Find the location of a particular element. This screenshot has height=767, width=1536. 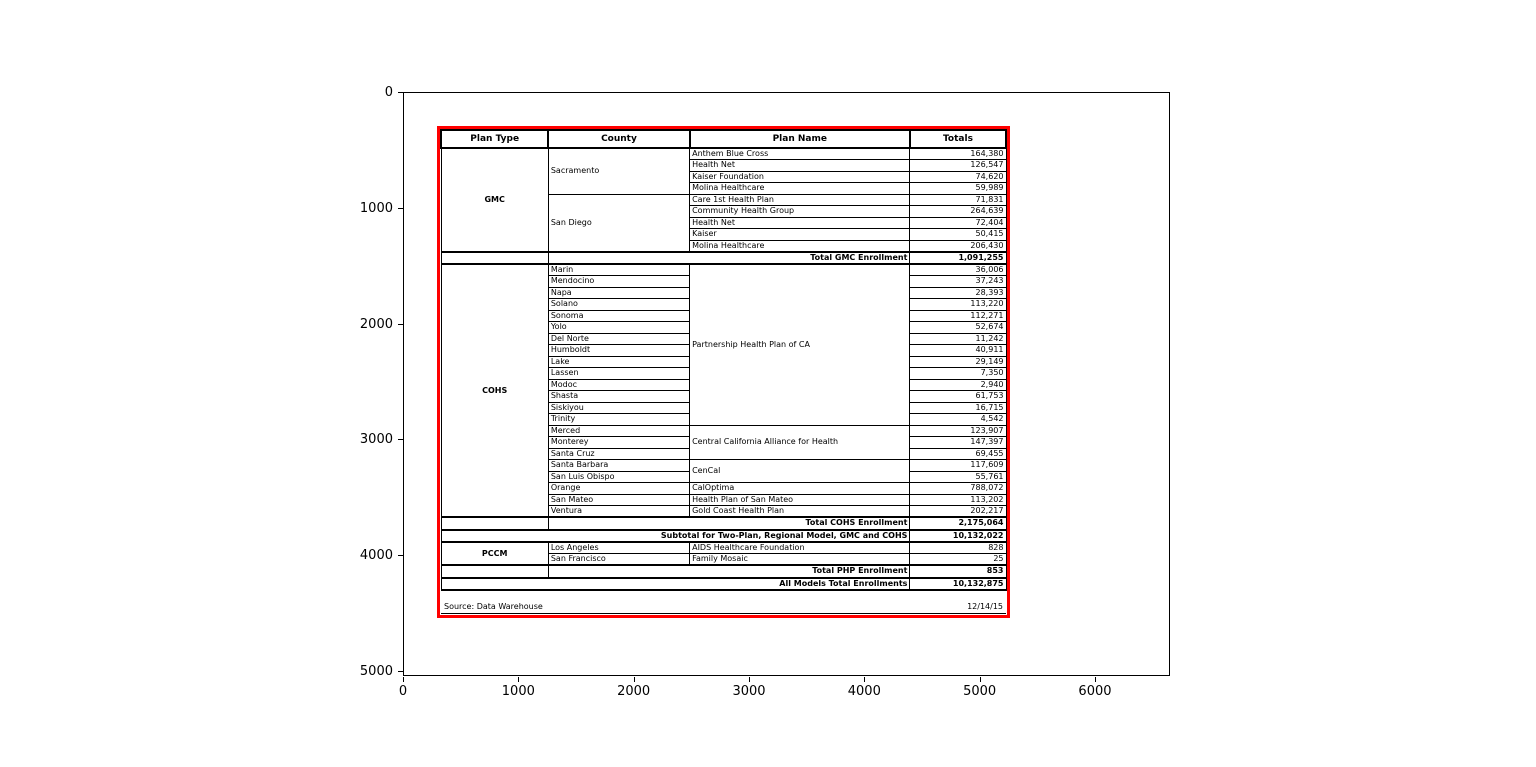

county-cell: Lassen is located at coordinates (619, 373).